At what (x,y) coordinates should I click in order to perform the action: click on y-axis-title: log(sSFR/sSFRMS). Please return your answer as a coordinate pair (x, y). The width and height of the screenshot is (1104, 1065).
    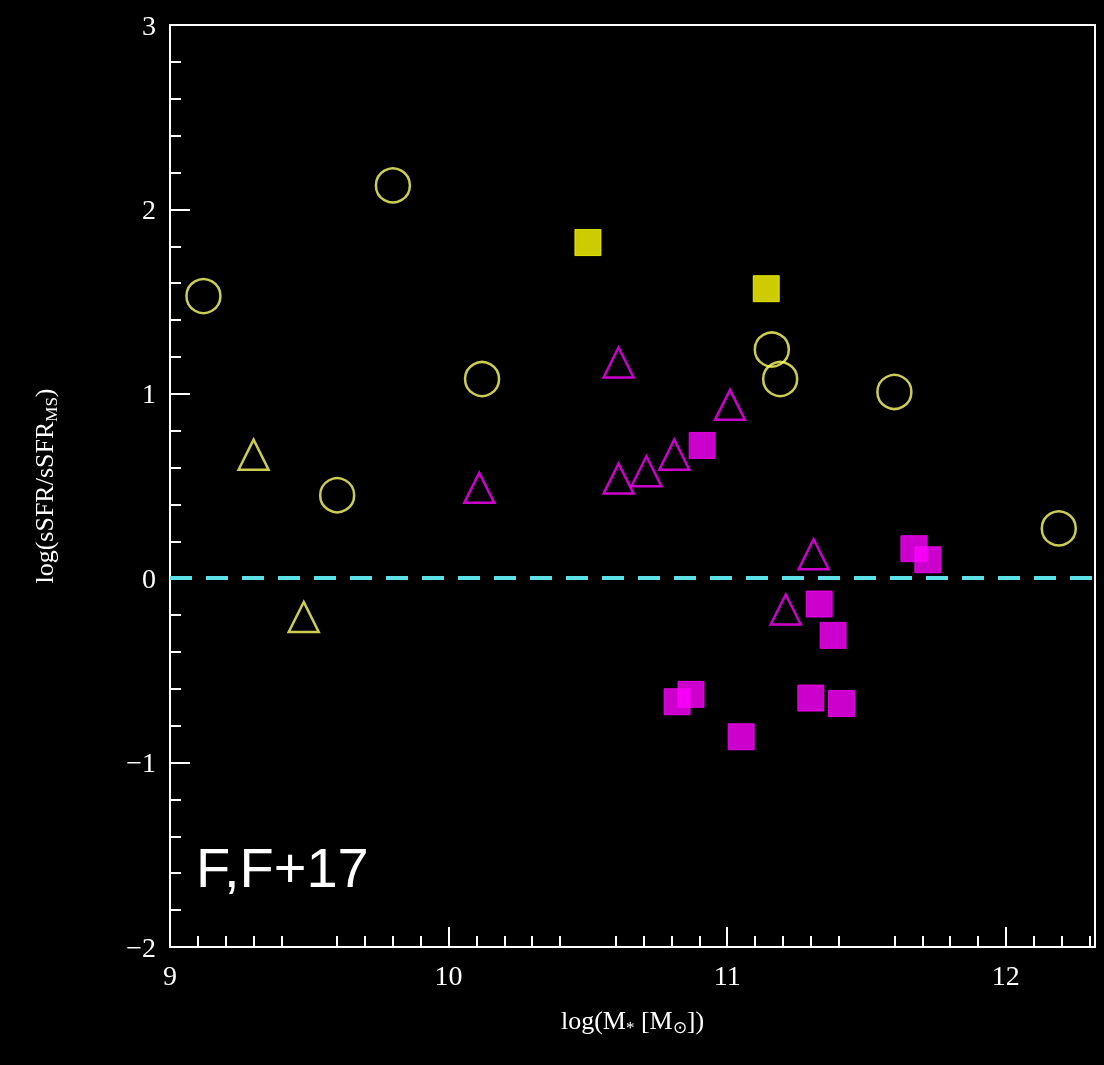
    Looking at the image, I should click on (45, 486).